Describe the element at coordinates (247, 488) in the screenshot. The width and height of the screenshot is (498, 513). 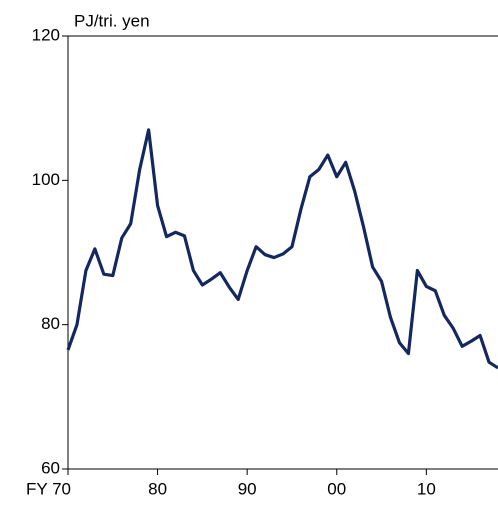
I see `x-tick-label: 90` at that location.